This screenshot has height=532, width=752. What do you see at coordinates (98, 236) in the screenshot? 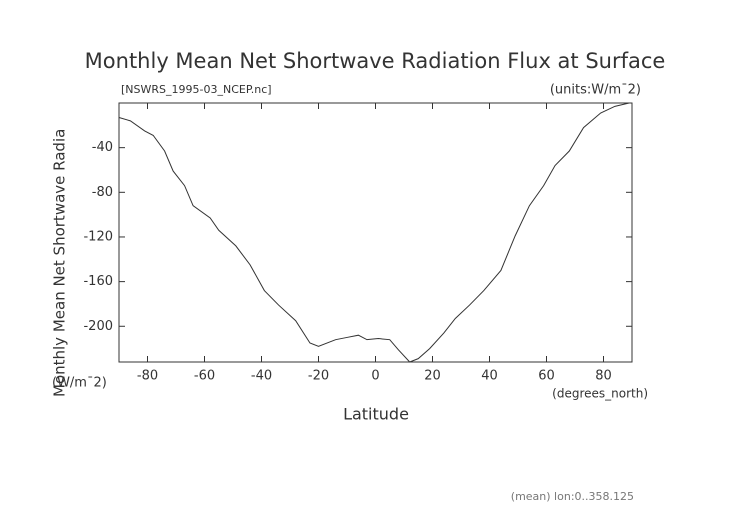
I see `y-tick-label: -120` at bounding box center [98, 236].